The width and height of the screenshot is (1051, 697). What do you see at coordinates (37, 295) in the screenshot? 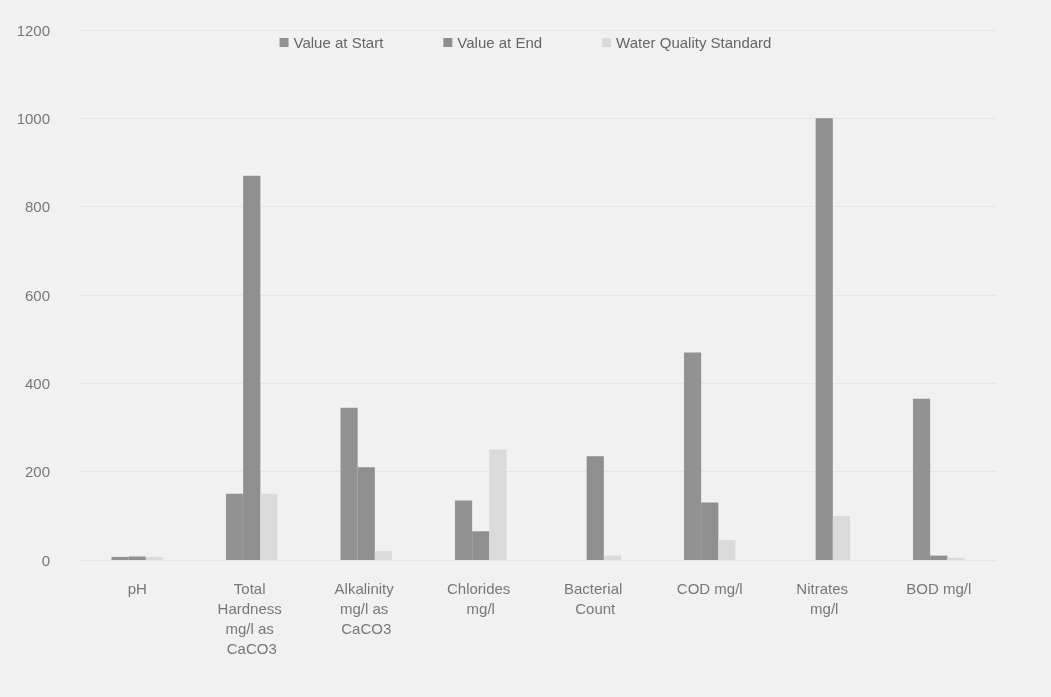
I see `y-tick-label: 600` at bounding box center [37, 295].